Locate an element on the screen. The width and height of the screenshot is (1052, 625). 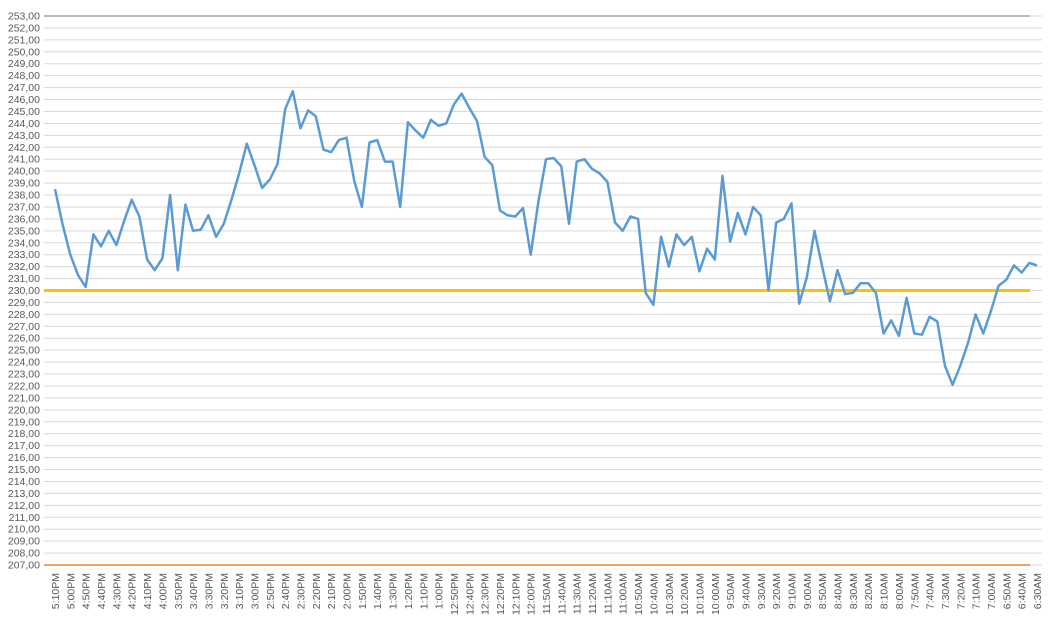
x-tick-label: 10:40AM is located at coordinates (654, 594).